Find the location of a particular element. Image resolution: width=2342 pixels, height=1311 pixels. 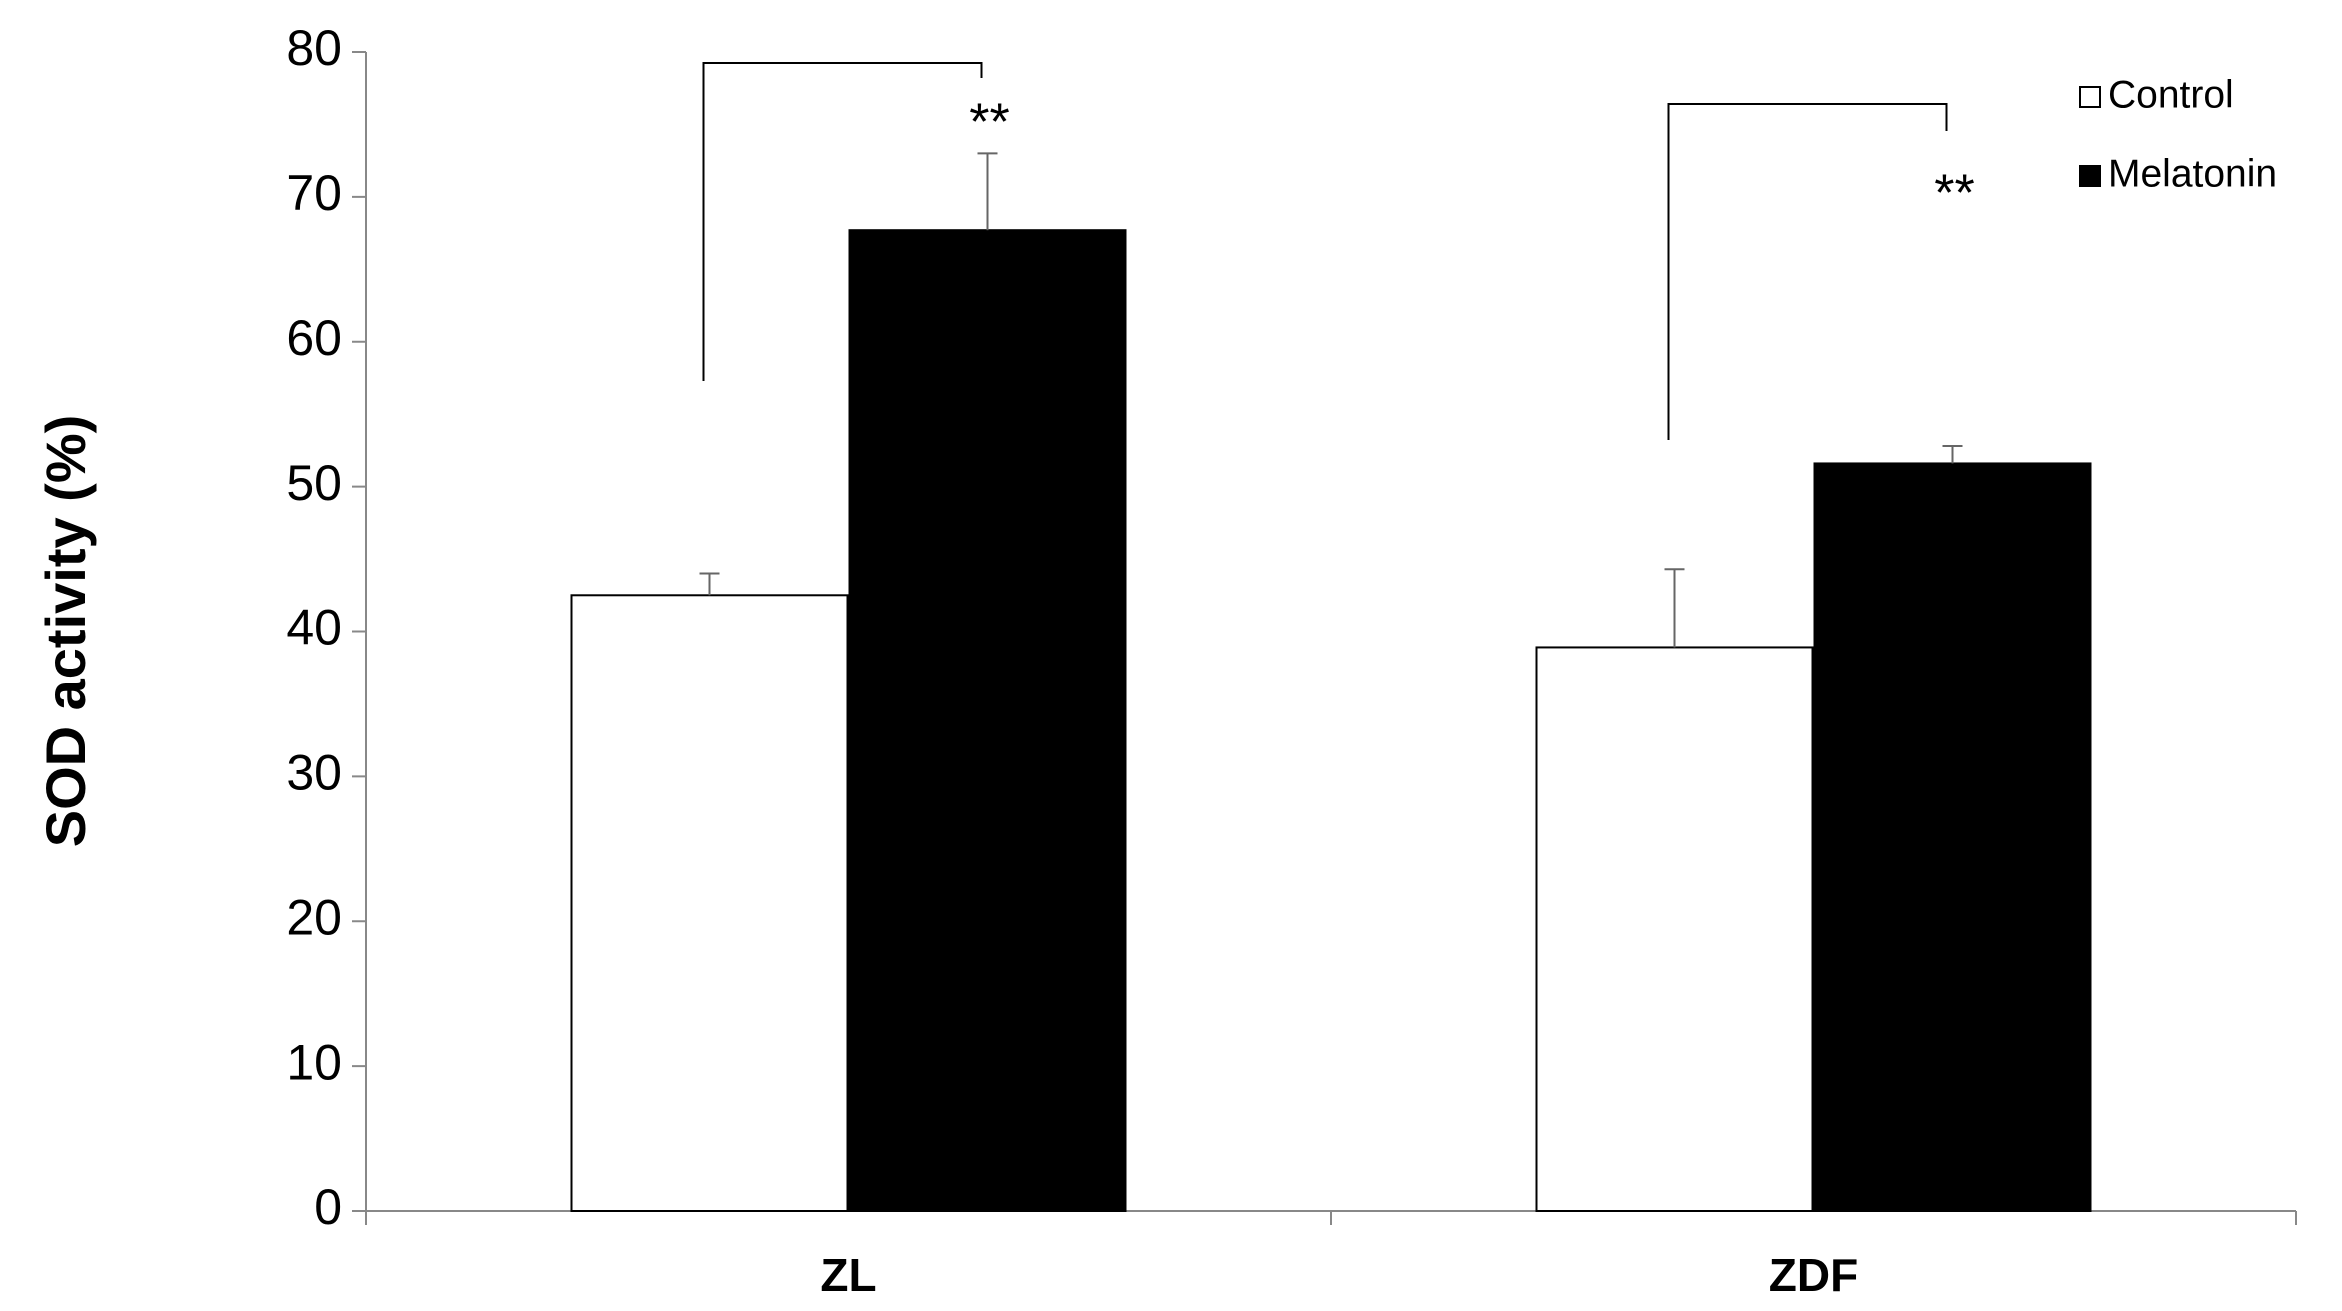

y-tick-label: 20 is located at coordinates (314, 917).